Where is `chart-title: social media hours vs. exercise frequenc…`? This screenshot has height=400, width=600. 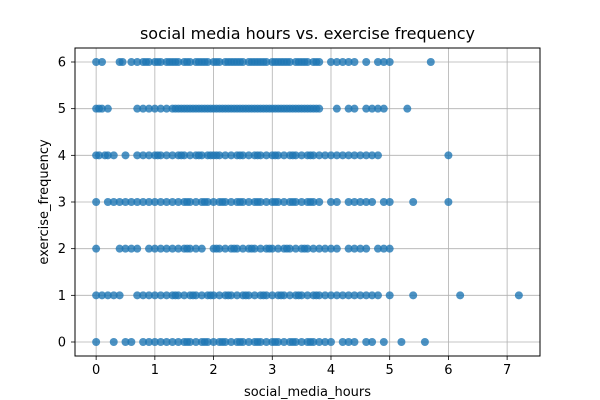 chart-title: social media hours vs. exercise frequenc… is located at coordinates (307, 33).